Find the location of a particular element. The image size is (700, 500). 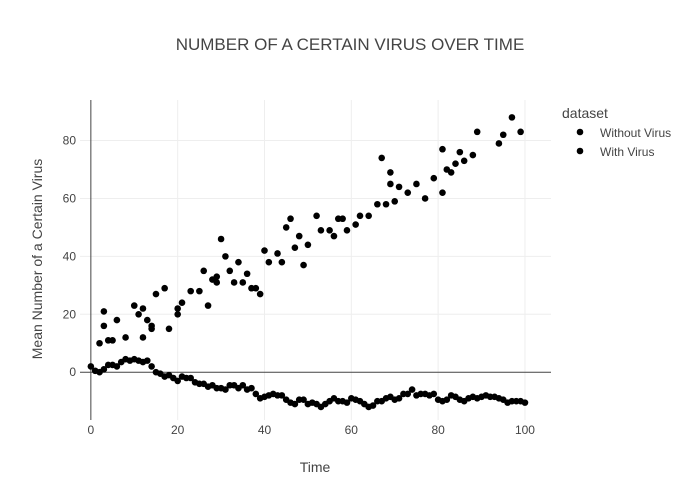

legend-item-with-virus: With Virus is located at coordinates (615, 152).